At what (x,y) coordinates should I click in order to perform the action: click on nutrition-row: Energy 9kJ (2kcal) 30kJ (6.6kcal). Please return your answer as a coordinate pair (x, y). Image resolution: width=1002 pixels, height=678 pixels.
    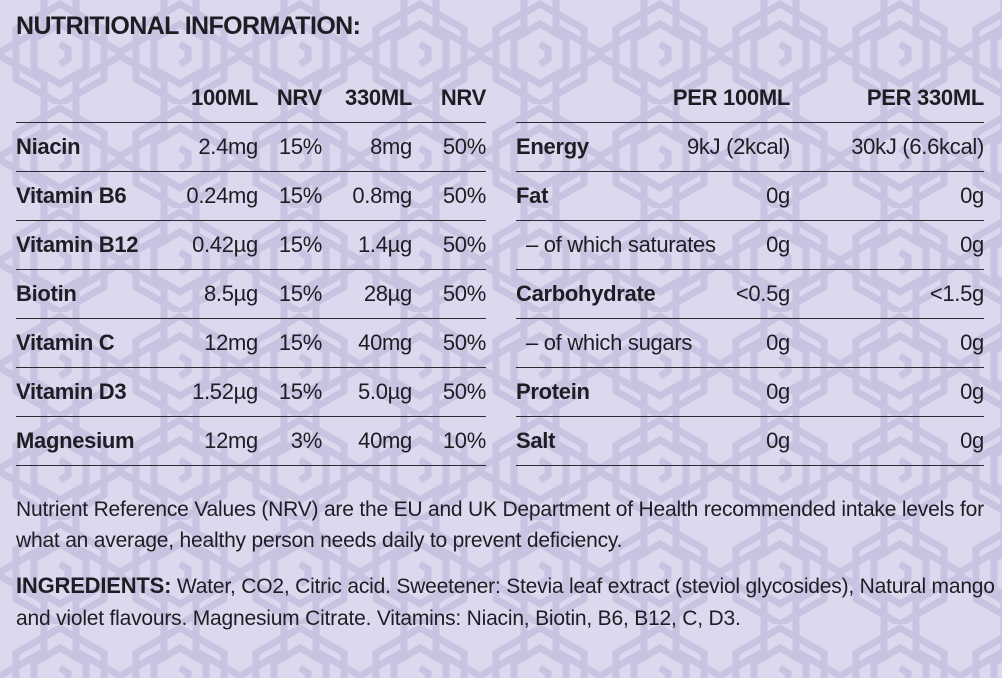
    Looking at the image, I should click on (750, 147).